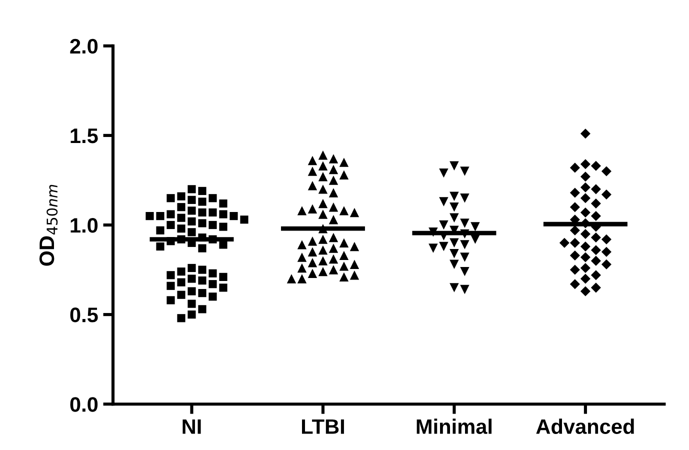  Describe the element at coordinates (191, 426) in the screenshot. I see `x-tick-label: NI` at that location.